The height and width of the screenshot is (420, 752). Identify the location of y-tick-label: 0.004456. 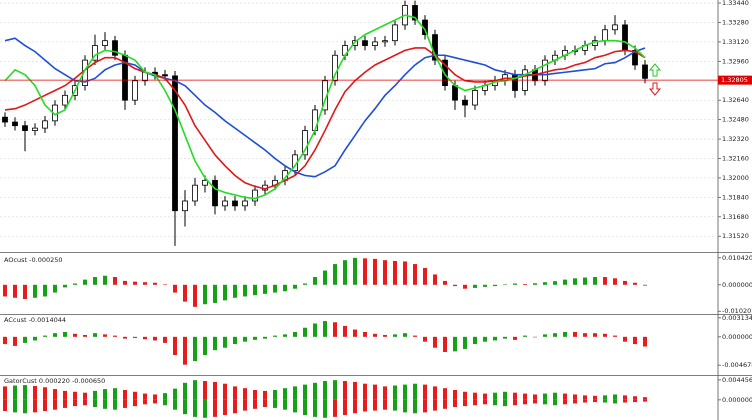
(737, 380).